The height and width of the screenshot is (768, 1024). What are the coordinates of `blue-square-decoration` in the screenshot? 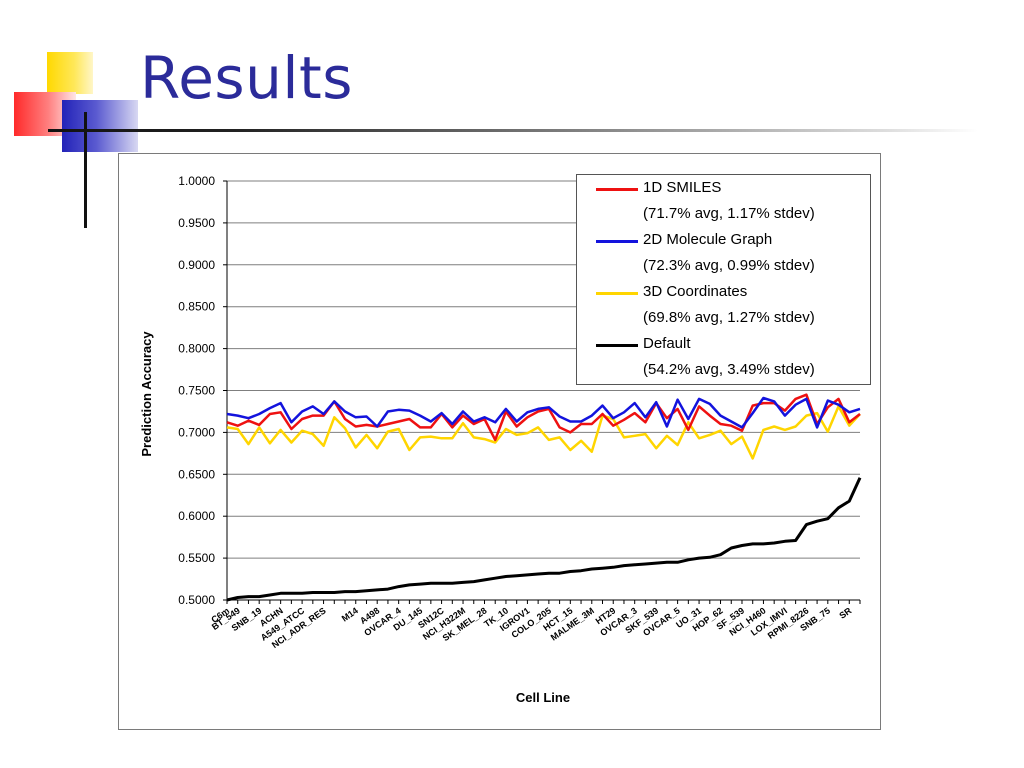 It's located at (100, 126).